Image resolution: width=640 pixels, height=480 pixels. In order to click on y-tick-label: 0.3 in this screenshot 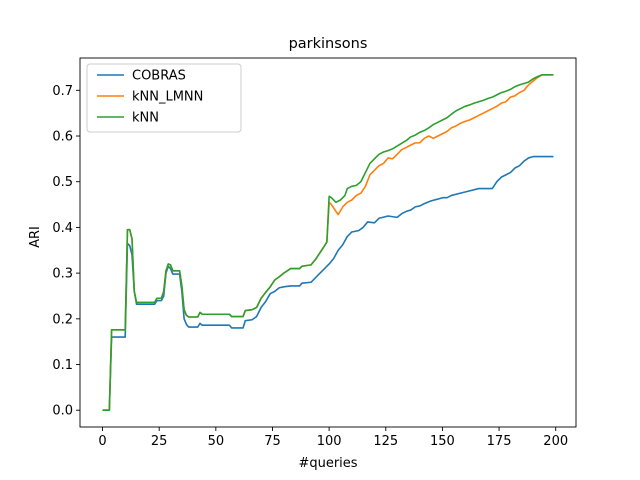, I will do `click(62, 274)`.